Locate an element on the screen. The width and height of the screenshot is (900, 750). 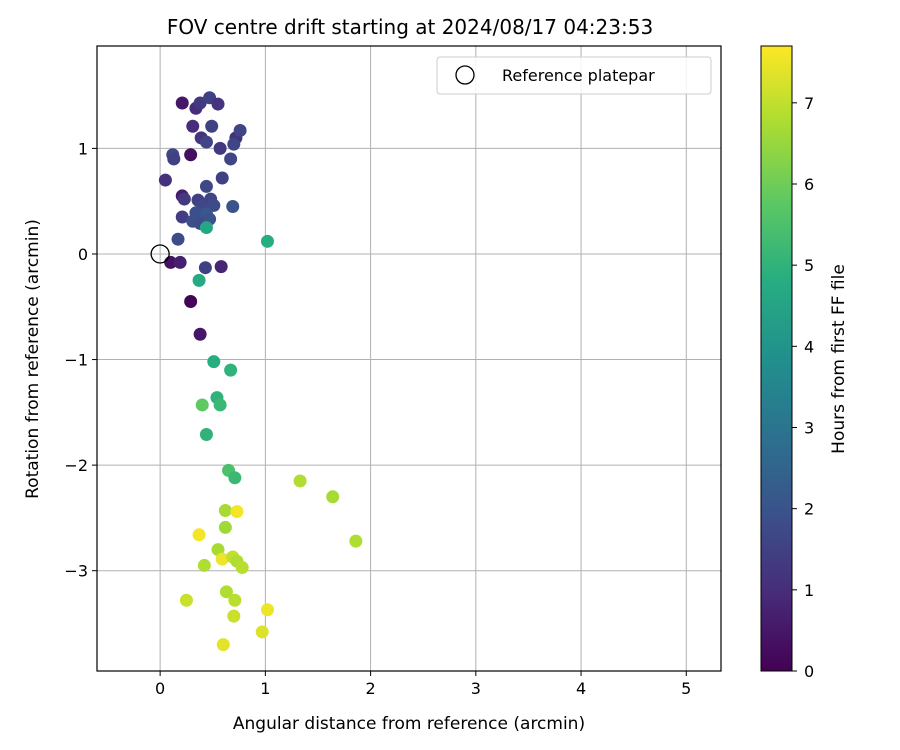
x-tick-label: 1 is located at coordinates (265, 688).